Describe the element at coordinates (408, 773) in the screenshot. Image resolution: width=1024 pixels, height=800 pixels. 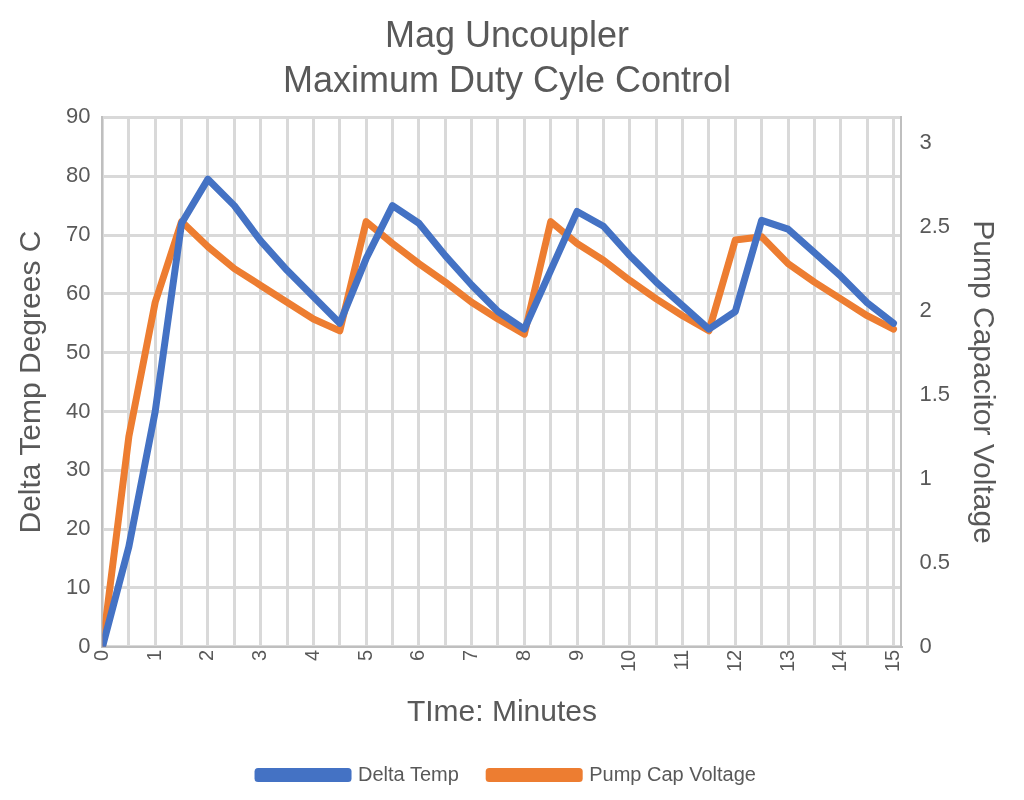
I see `legend-label: Delta Temp` at that location.